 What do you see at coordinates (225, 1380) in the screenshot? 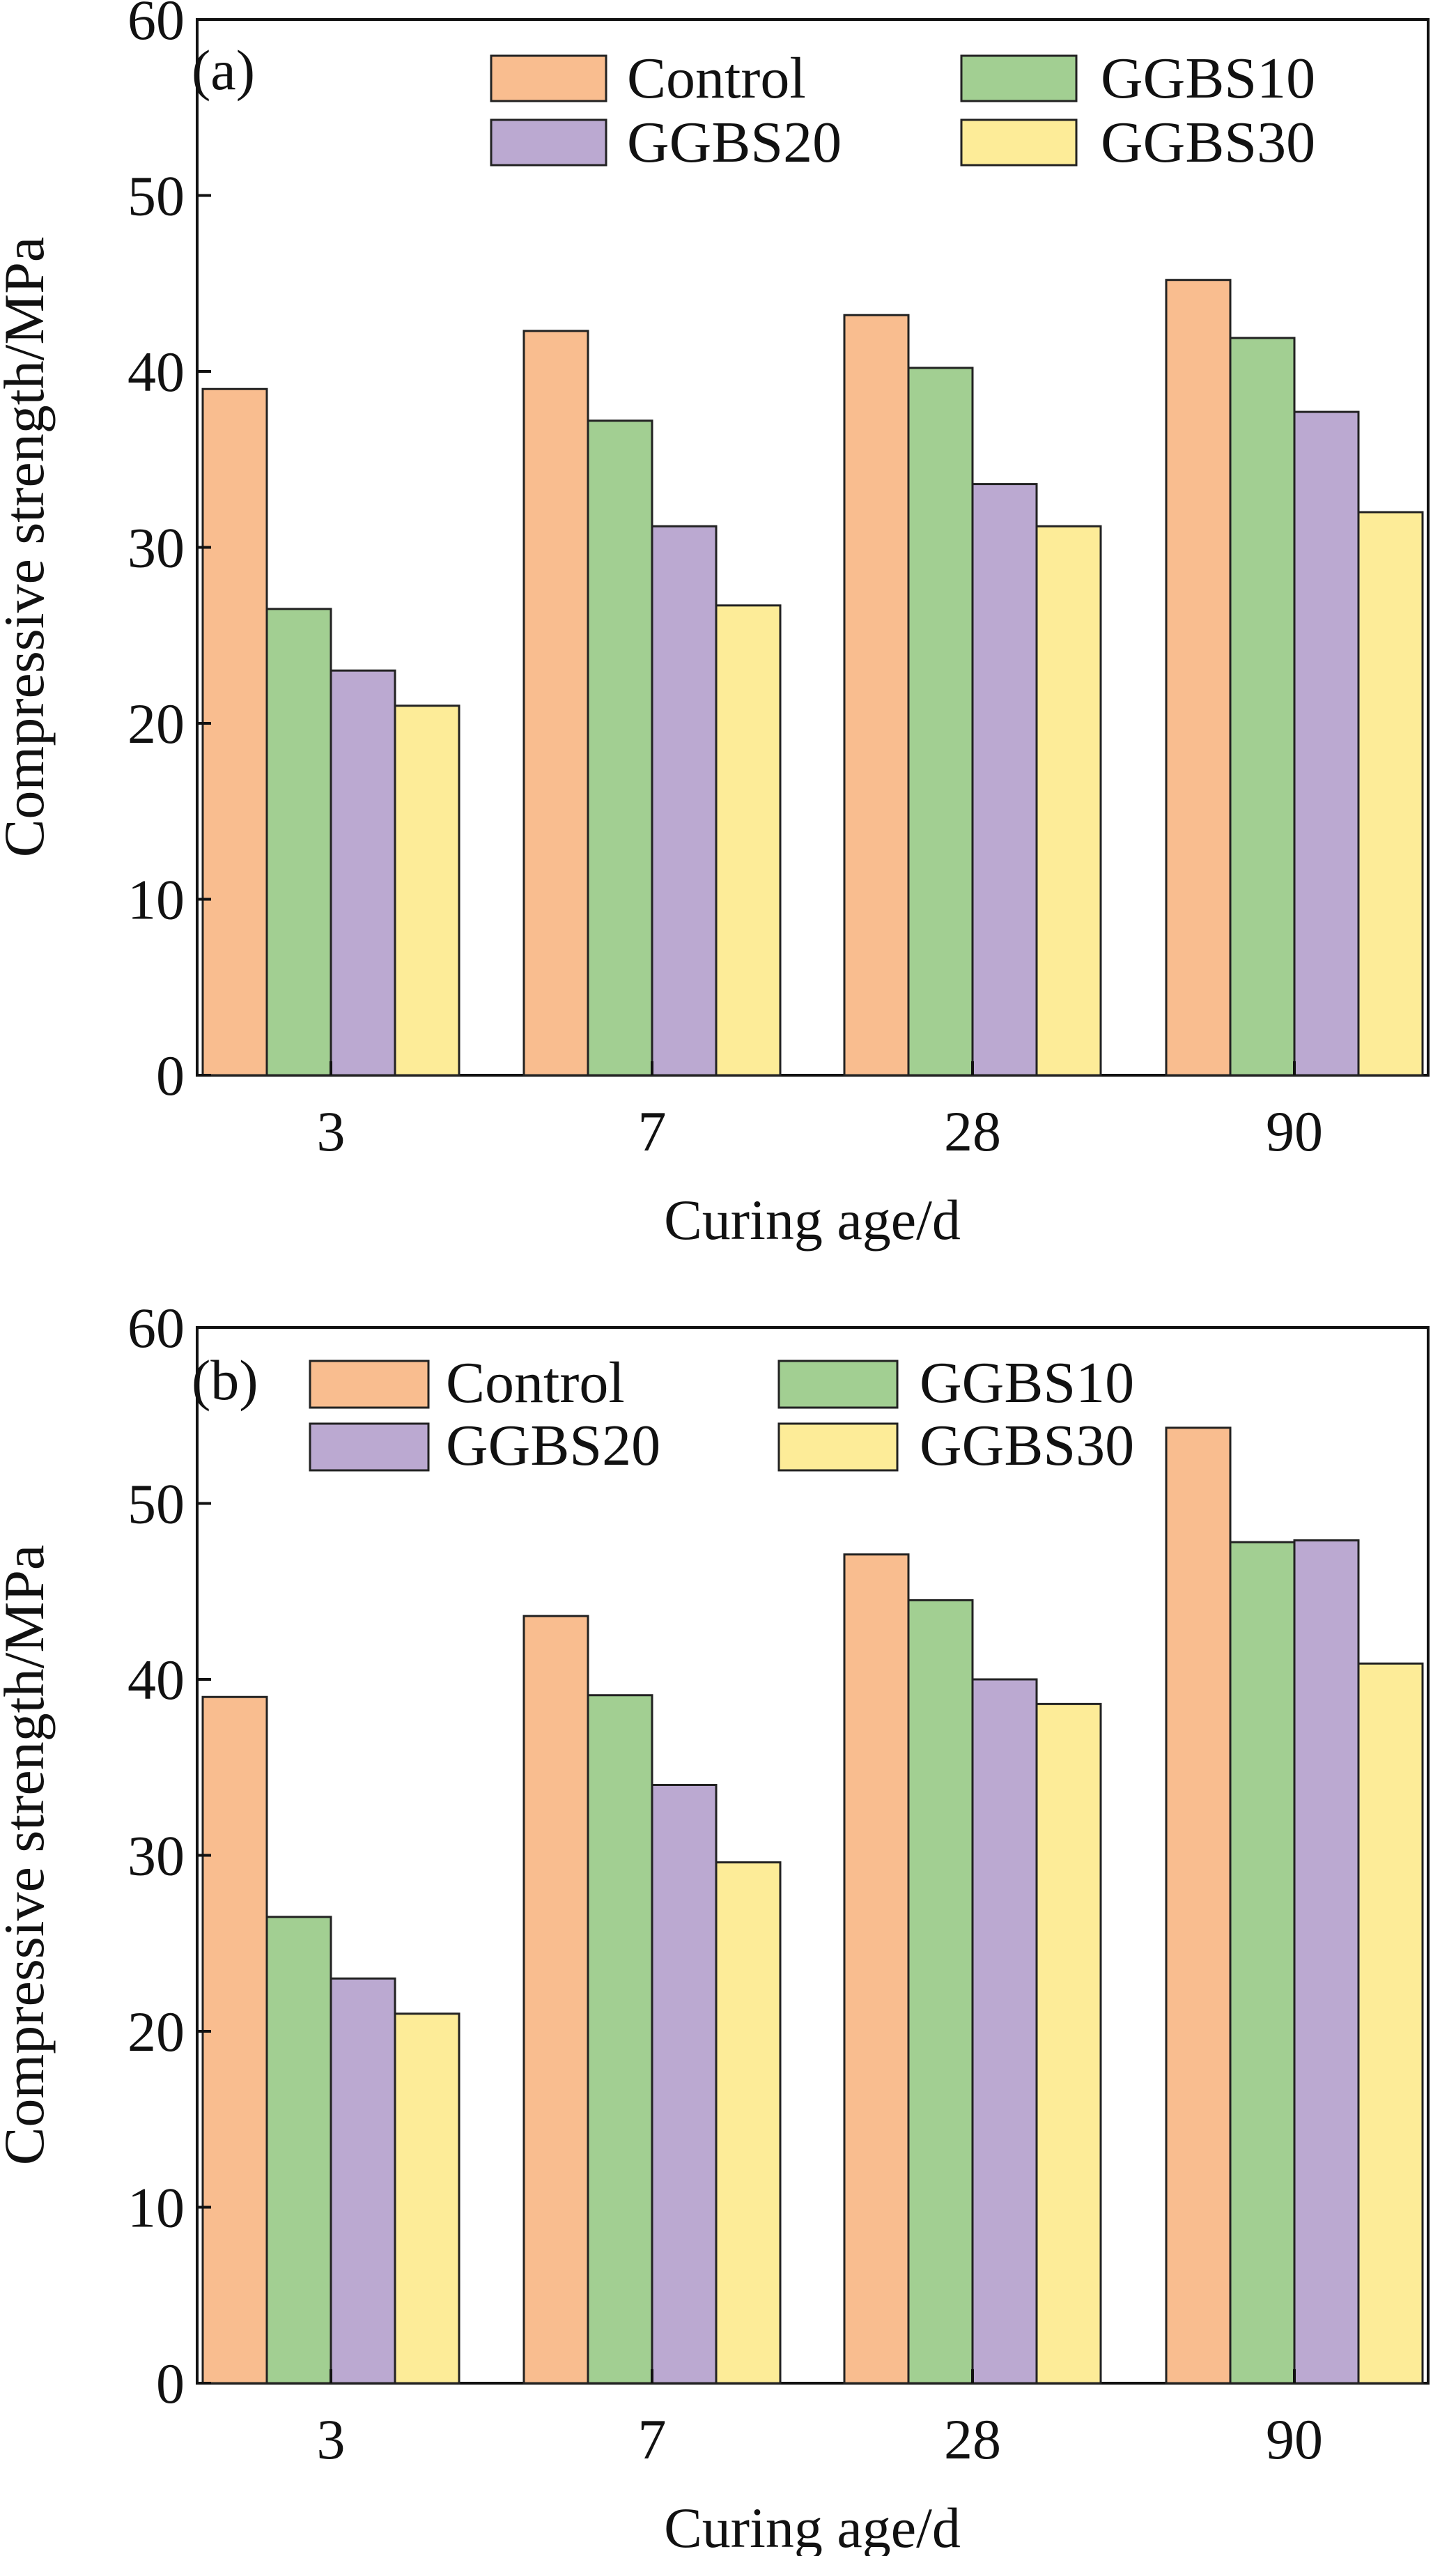
I see `panel-label: (b)` at bounding box center [225, 1380].